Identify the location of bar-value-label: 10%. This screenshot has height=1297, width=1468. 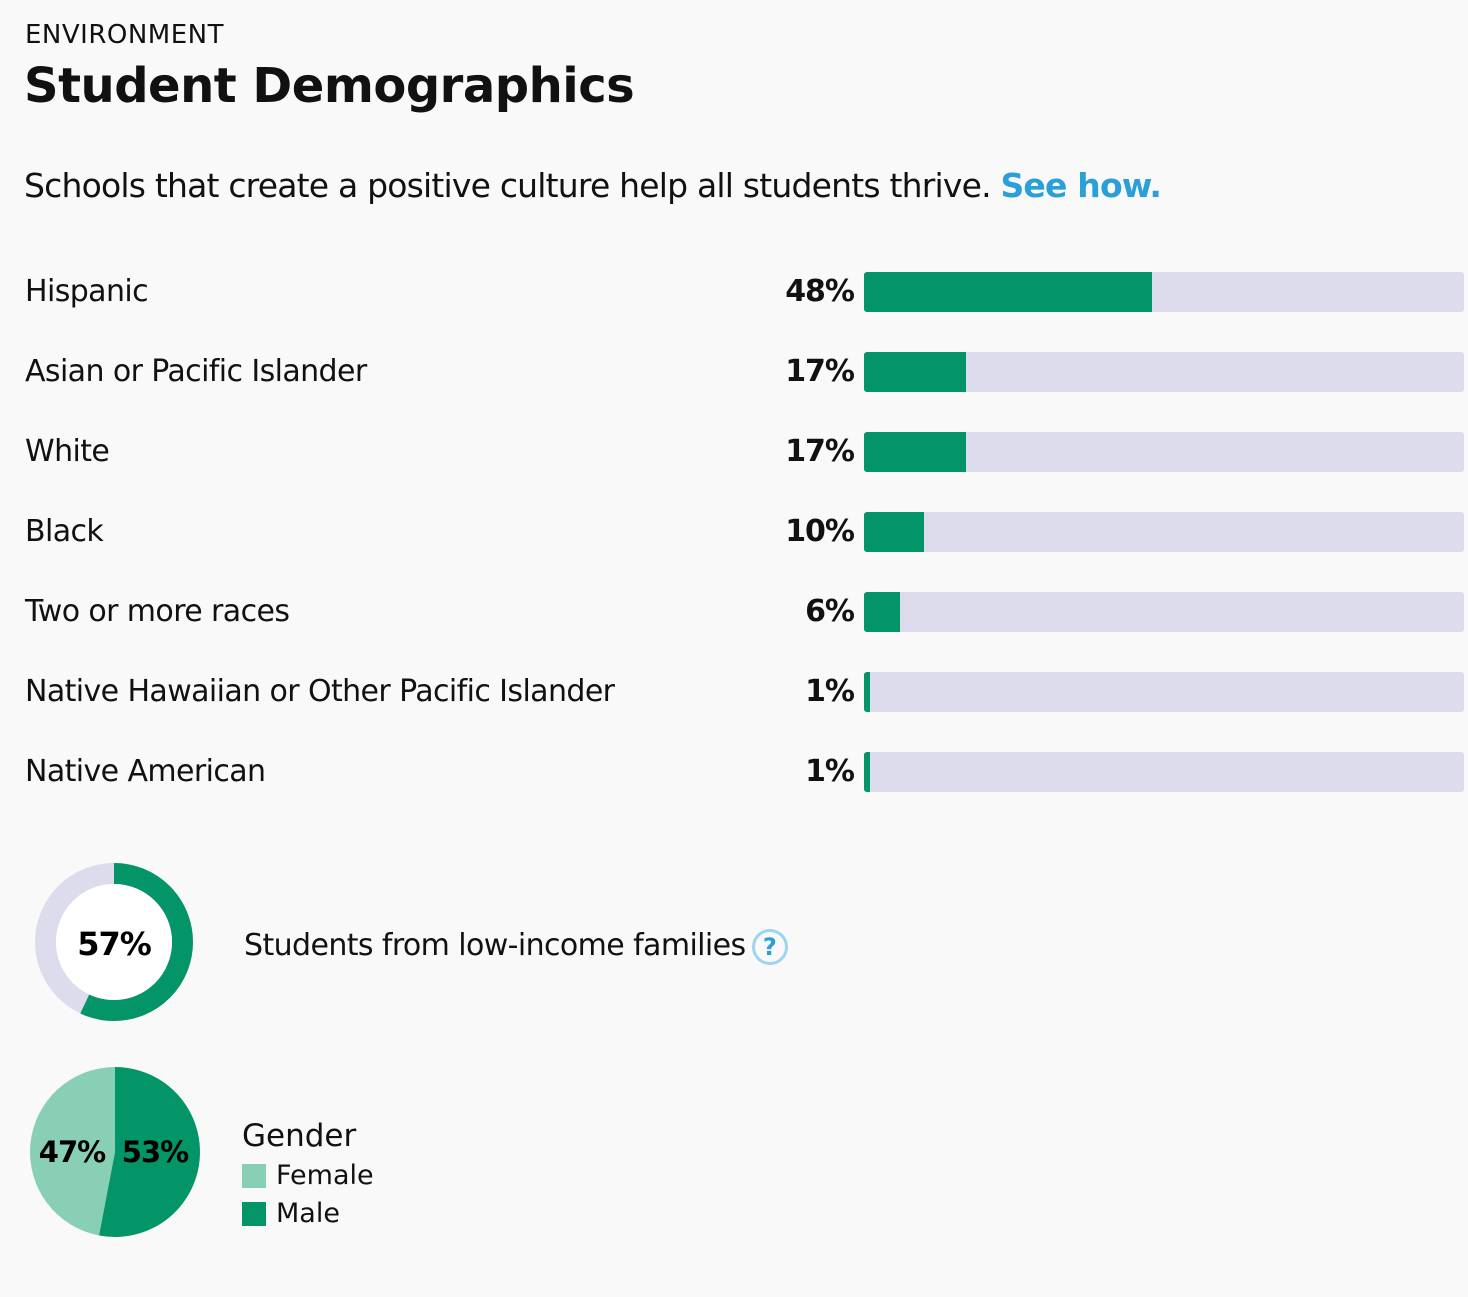
(820, 531).